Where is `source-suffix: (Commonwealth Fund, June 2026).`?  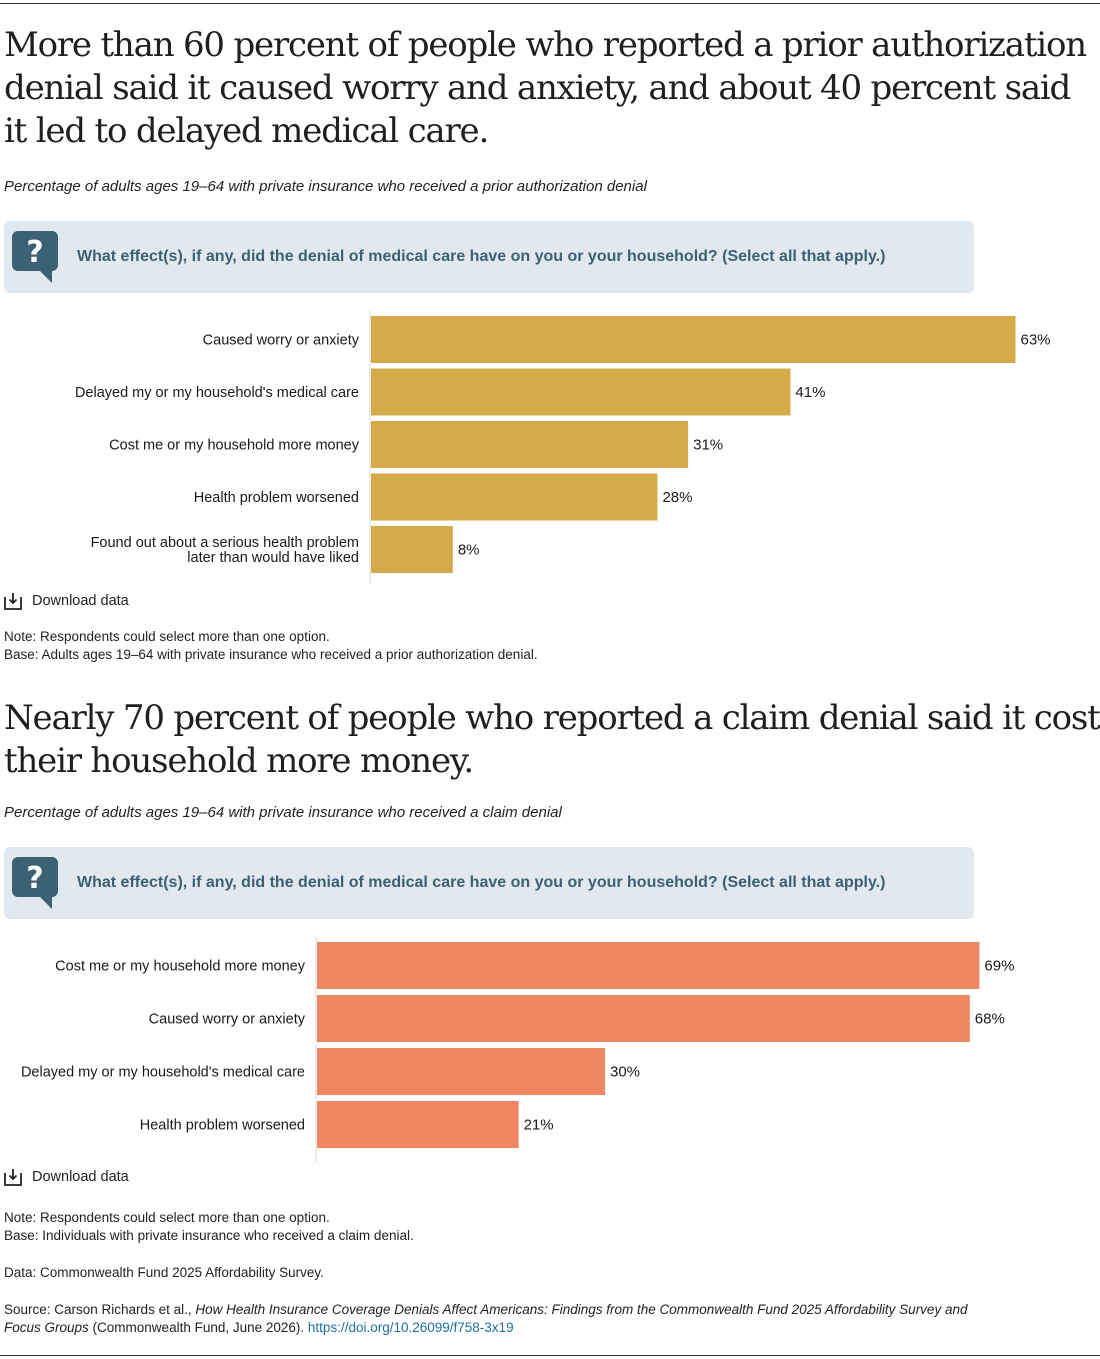
source-suffix: (Commonwealth Fund, June 2026). is located at coordinates (198, 1327).